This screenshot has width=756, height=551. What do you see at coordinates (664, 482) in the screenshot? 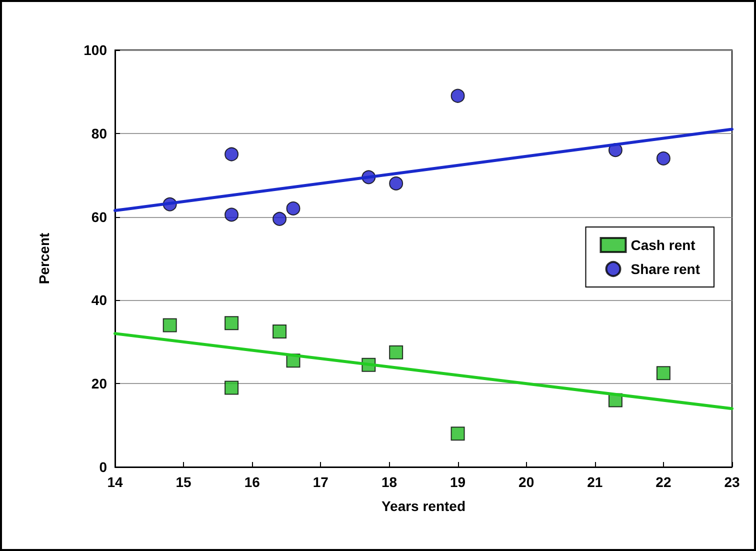
I see `x-tick-label: 22` at bounding box center [664, 482].